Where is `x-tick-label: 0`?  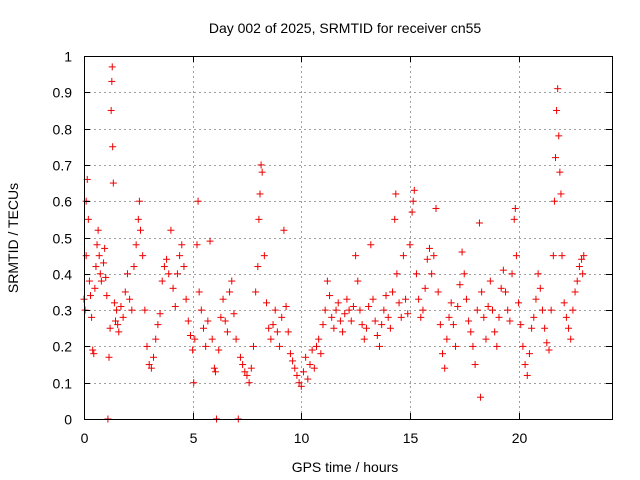
x-tick-label: 0 is located at coordinates (85, 438).